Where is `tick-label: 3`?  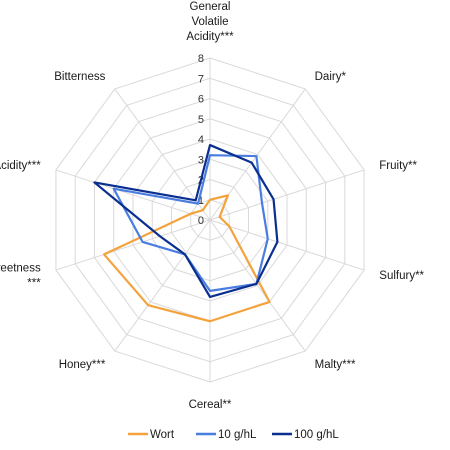 tick-label: 3 is located at coordinates (201, 160).